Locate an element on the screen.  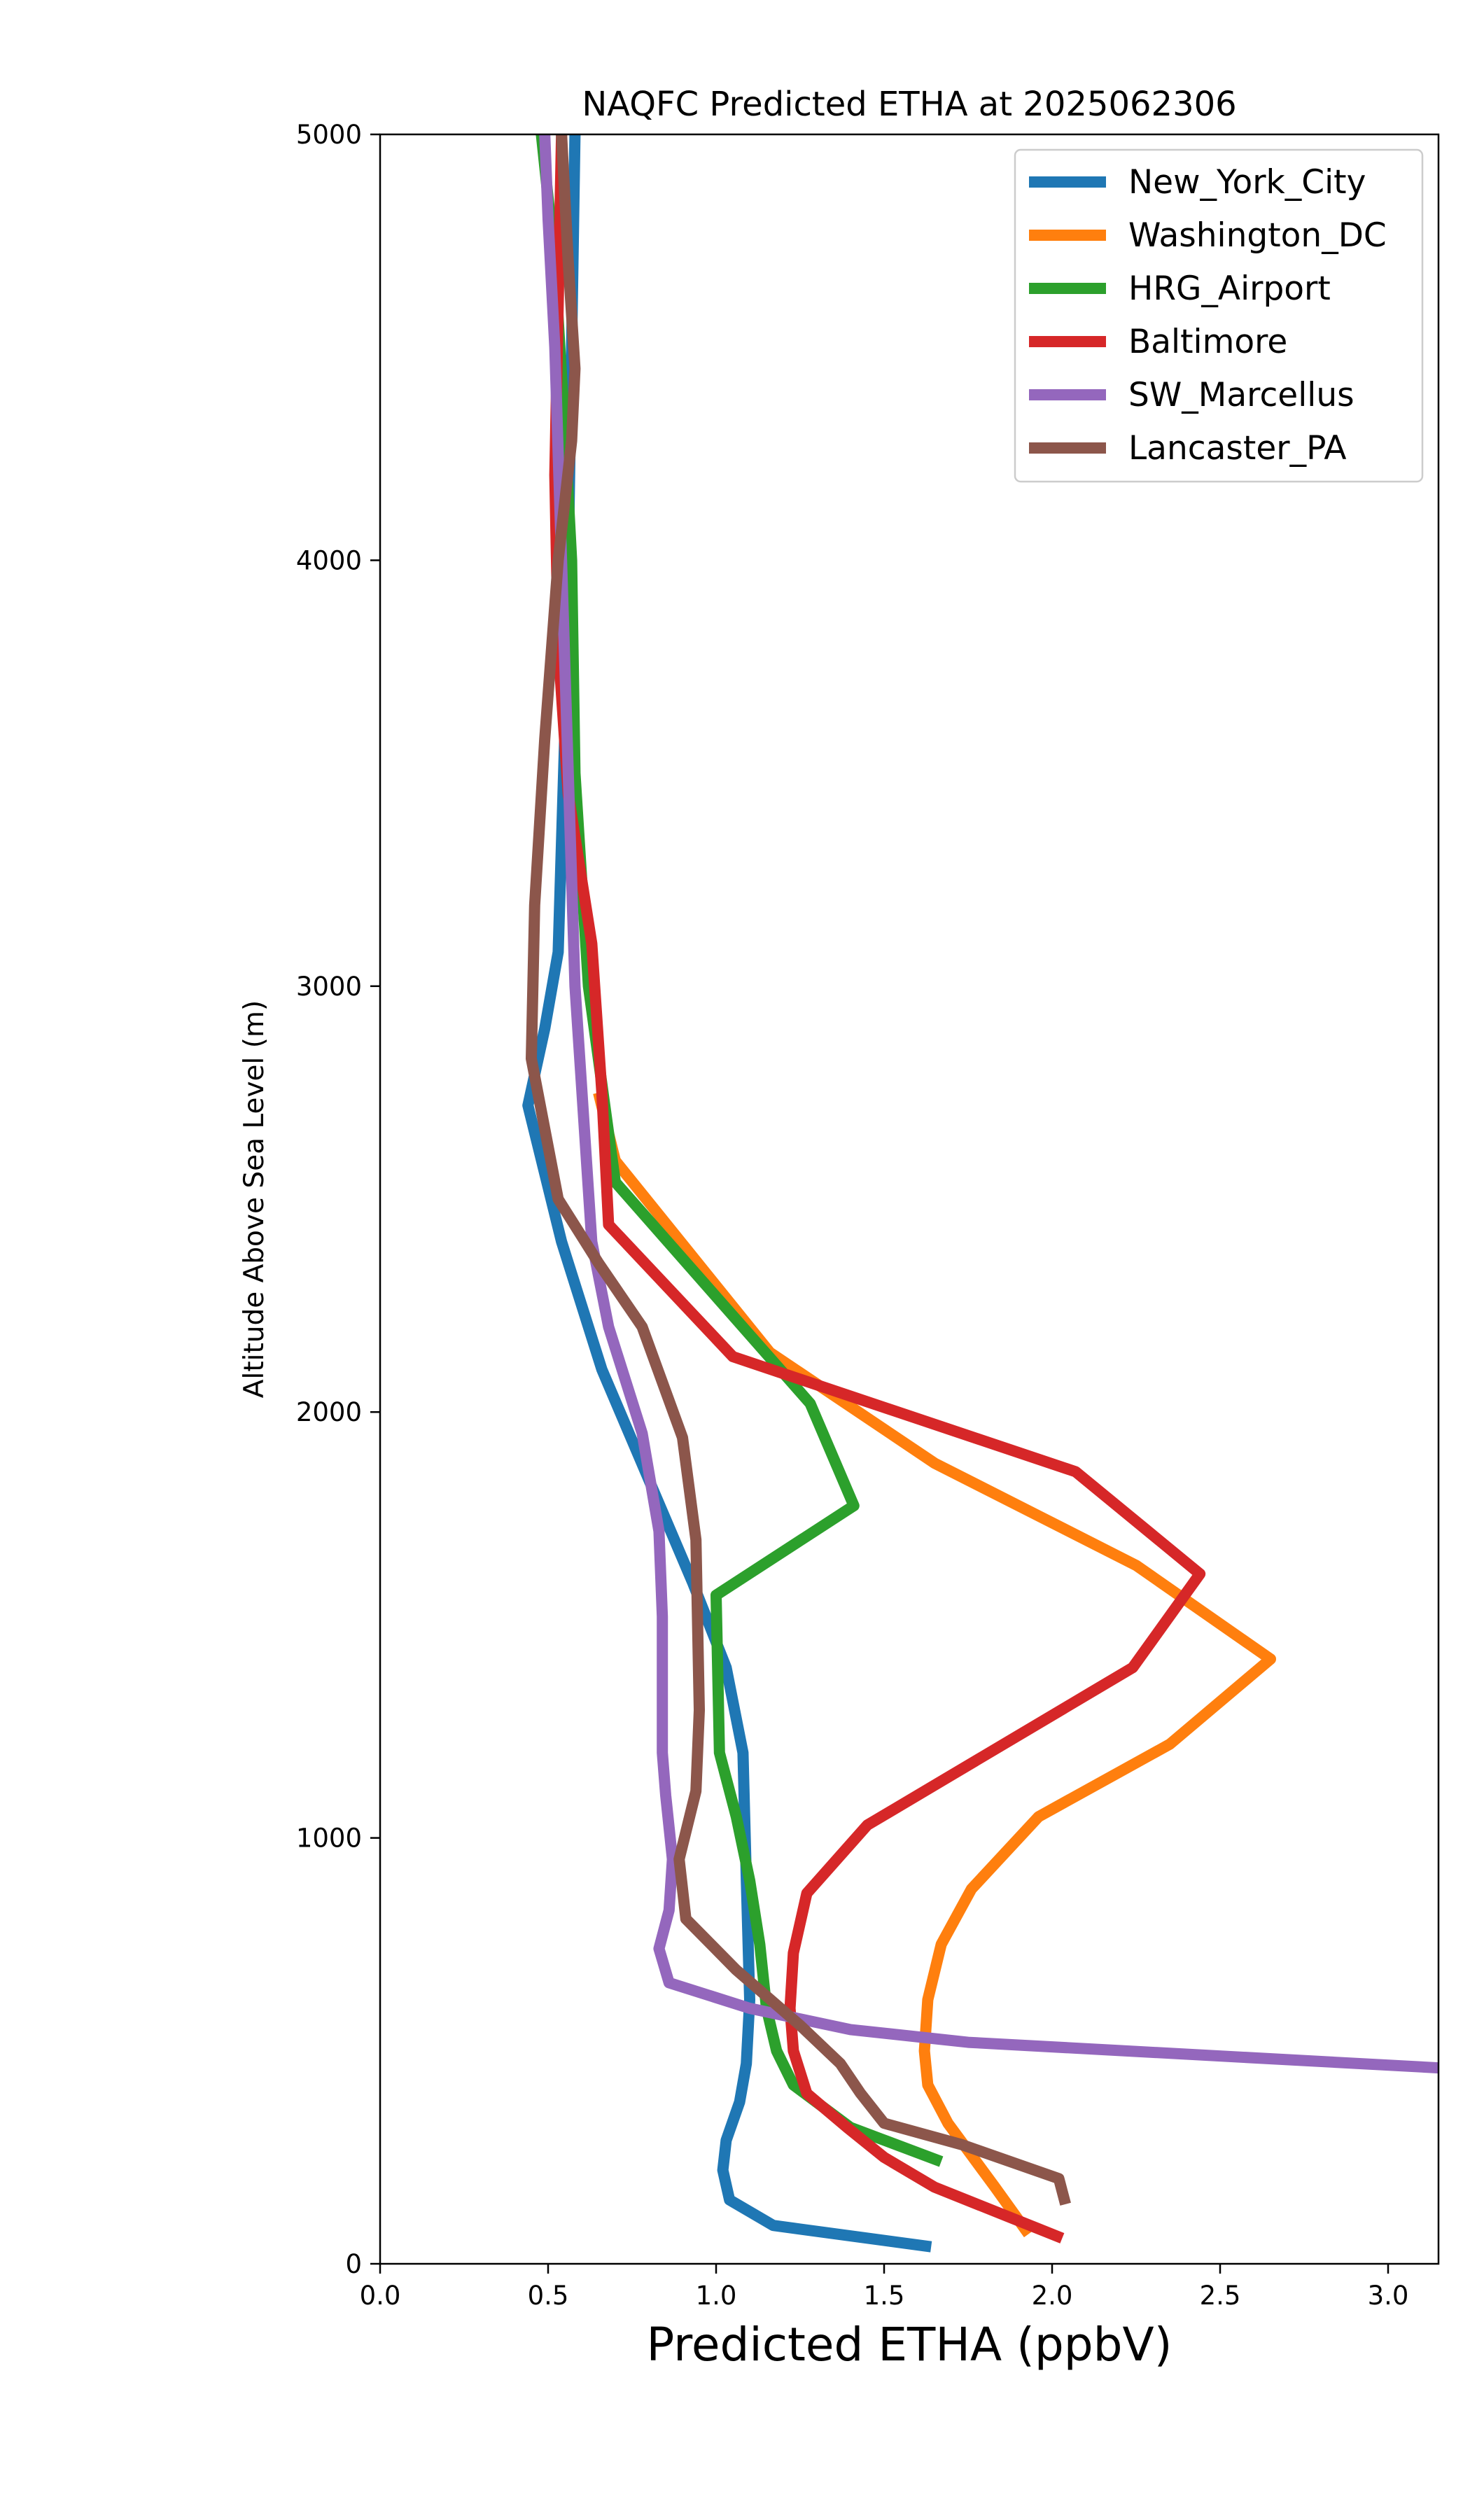
x-tick-label: 0.0 is located at coordinates (380, 2296).